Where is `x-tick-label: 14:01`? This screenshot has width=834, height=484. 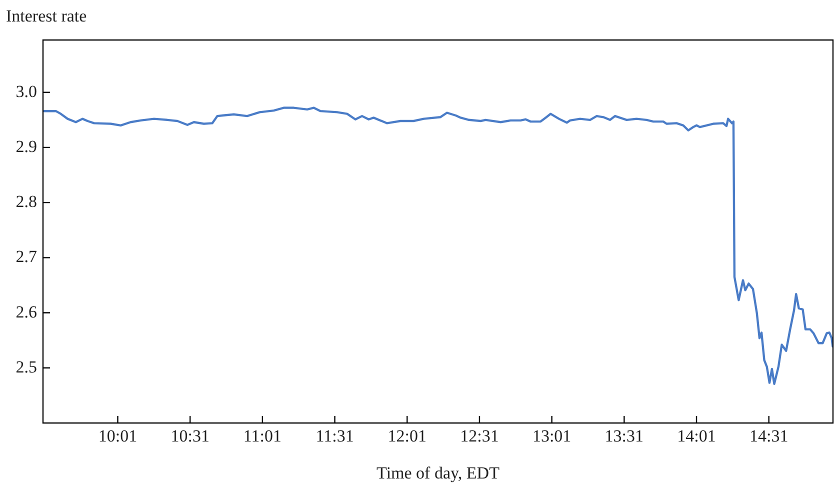
x-tick-label: 14:01 is located at coordinates (696, 436).